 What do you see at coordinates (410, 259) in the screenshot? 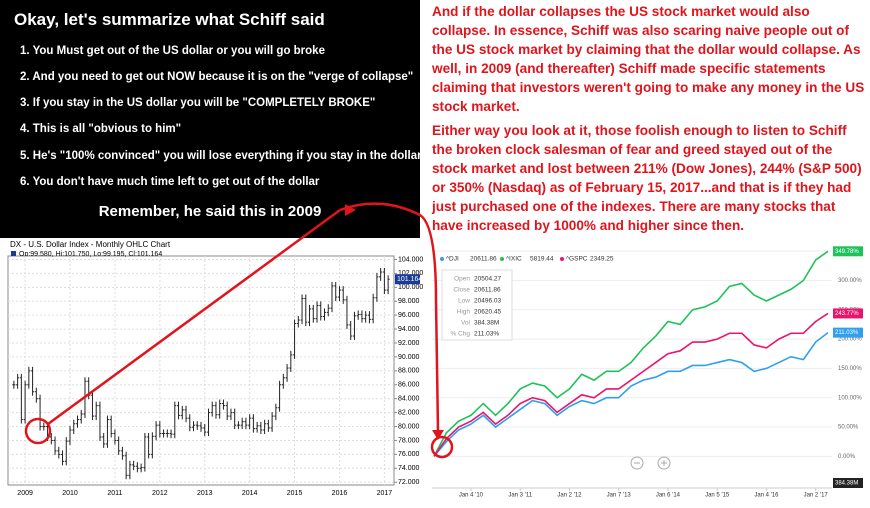
I see `y-tick-label: 104.000` at bounding box center [410, 259].